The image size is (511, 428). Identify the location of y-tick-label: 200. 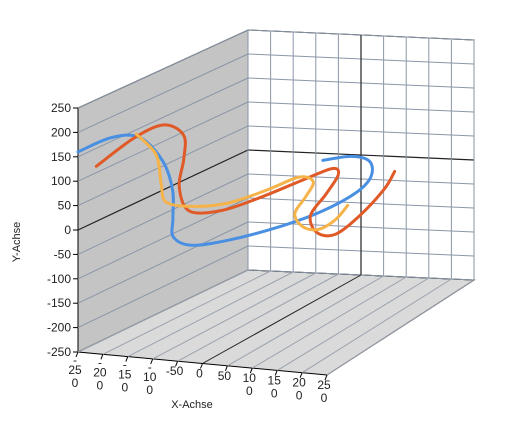
(61, 132).